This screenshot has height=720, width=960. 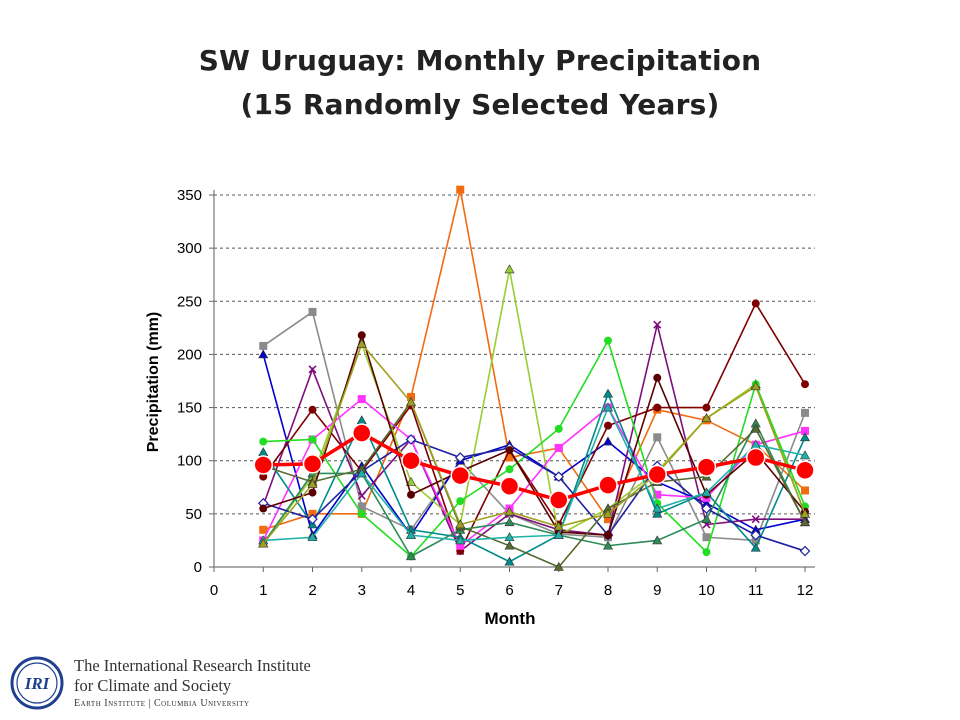 I want to click on logo-line-3: Earth Institute | Columbia University, so click(x=162, y=703).